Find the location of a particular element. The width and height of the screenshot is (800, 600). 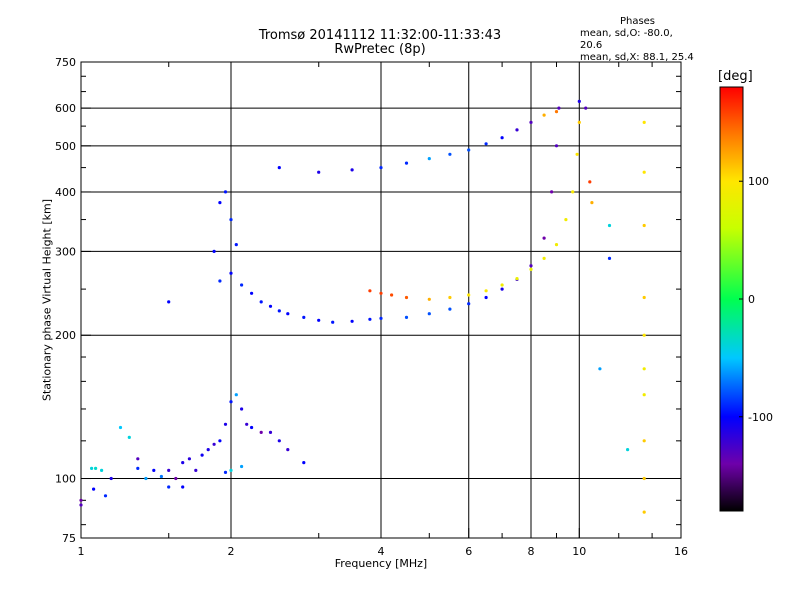

x-tick-label: 8 is located at coordinates (531, 551).